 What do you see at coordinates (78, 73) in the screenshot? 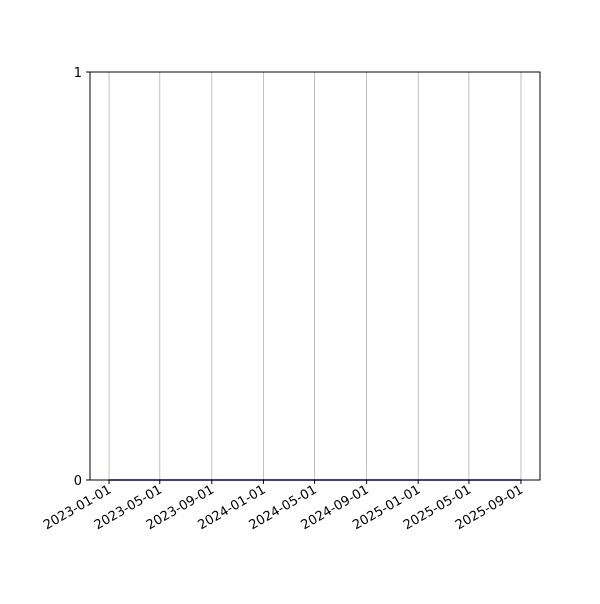
I see `y-tick-label: 1` at bounding box center [78, 73].